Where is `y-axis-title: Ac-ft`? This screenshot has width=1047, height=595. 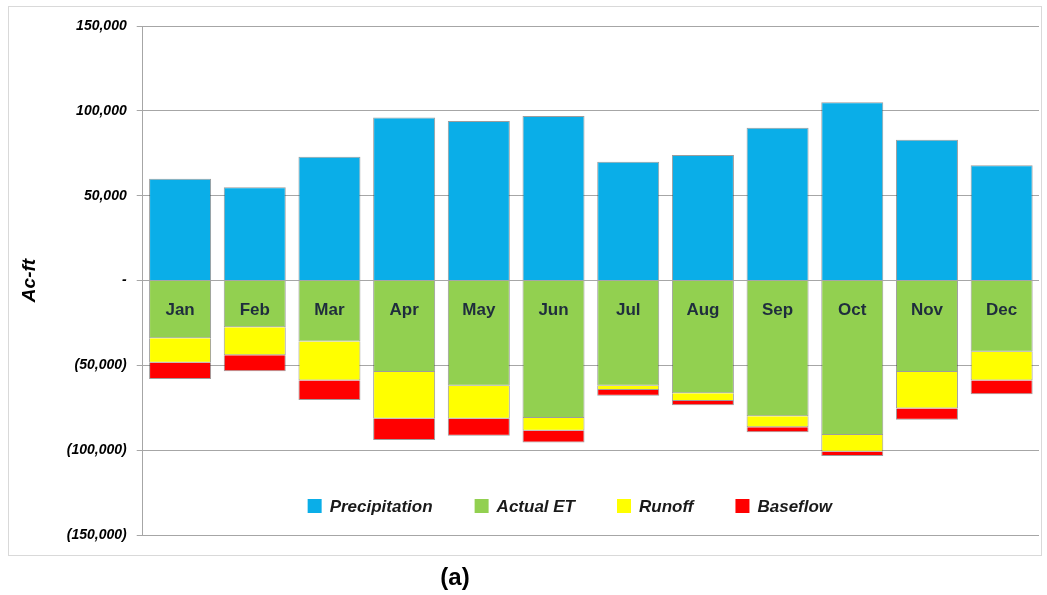 y-axis-title: Ac-ft is located at coordinates (28, 281).